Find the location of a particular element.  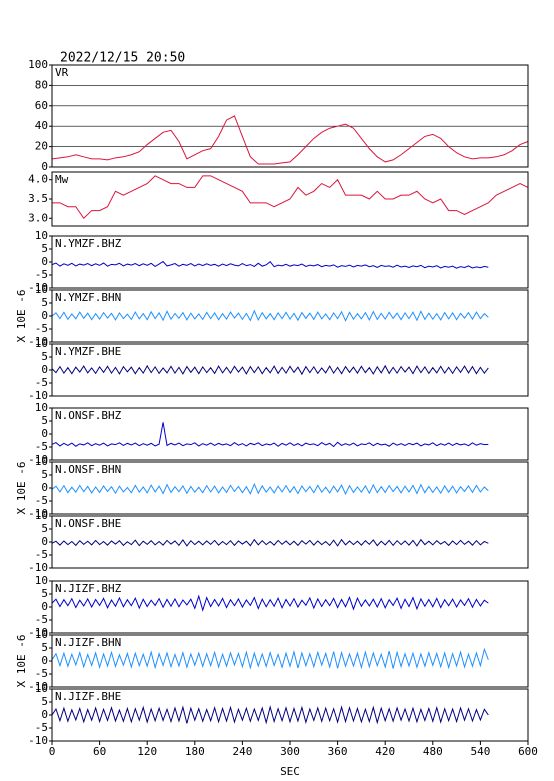

y-tick-label: 4.0 is located at coordinates (38, 179).